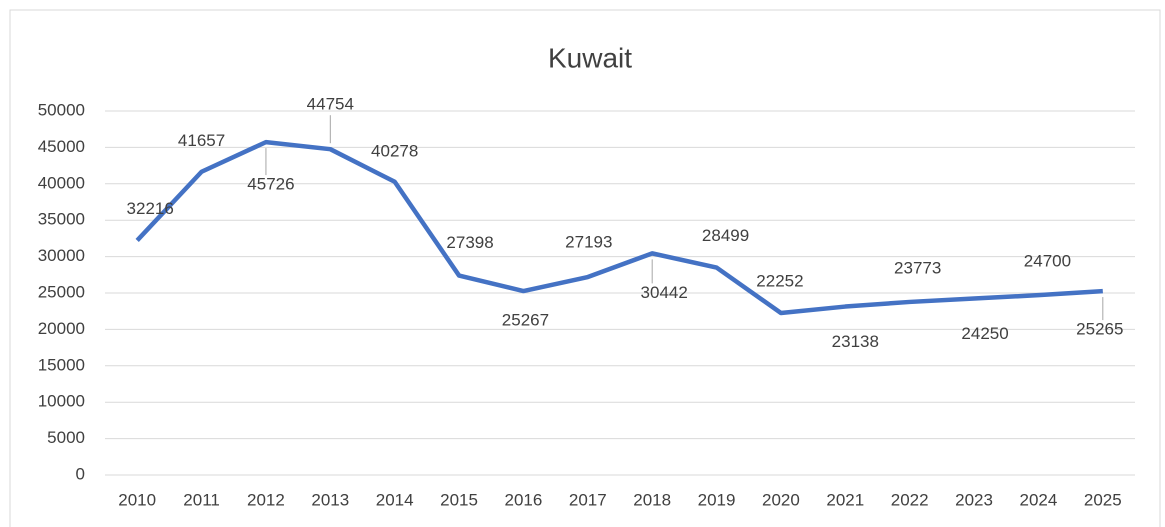  Describe the element at coordinates (61, 255) in the screenshot. I see `y-tick-label: 30000` at that location.